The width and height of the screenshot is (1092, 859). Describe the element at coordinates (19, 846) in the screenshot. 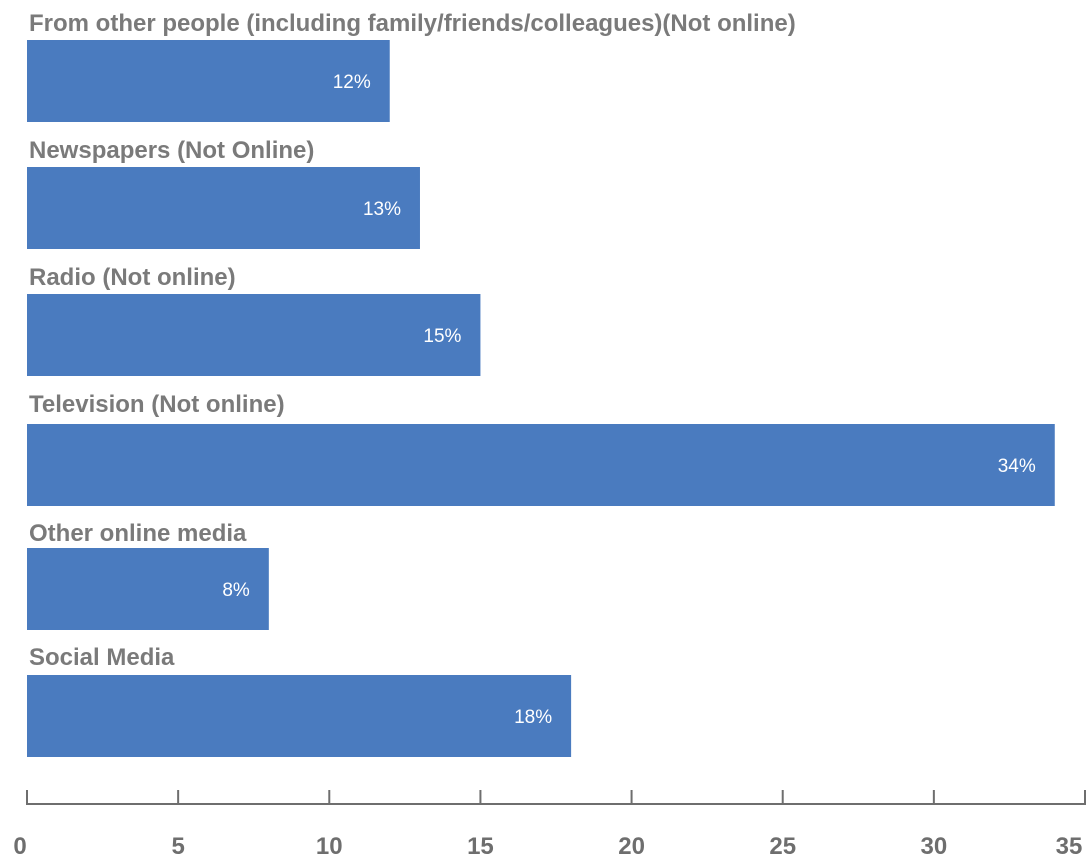

I see `x-tick-label-0: 0` at that location.